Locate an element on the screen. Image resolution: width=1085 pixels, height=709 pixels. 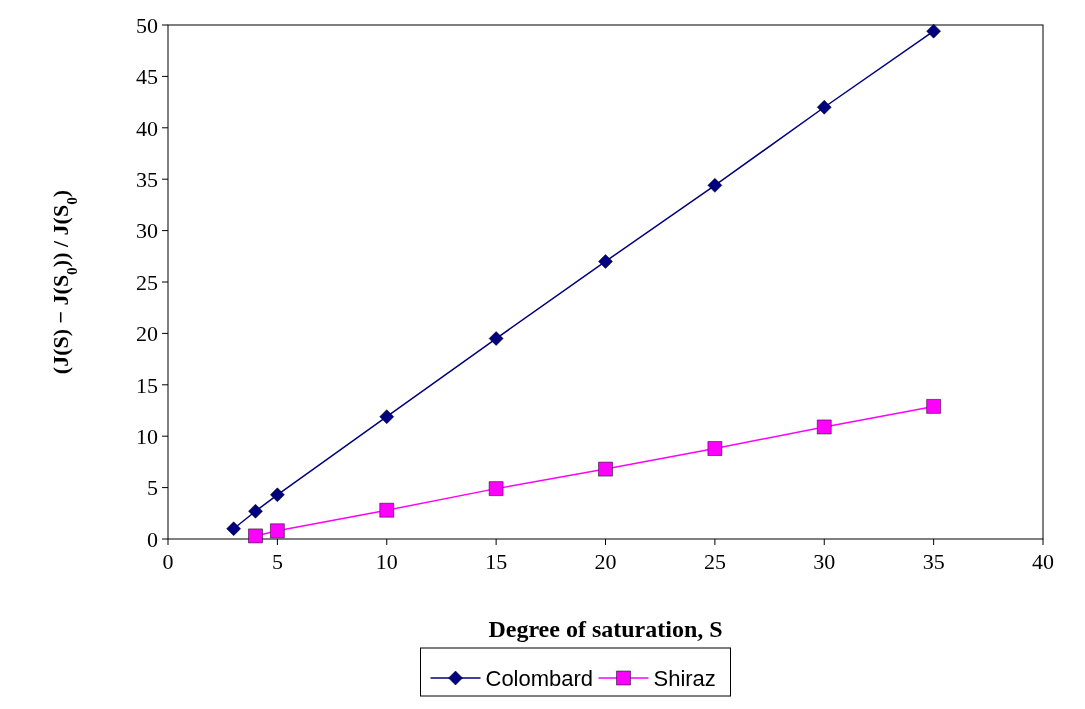
x-tick-label: 20 is located at coordinates (605, 561).